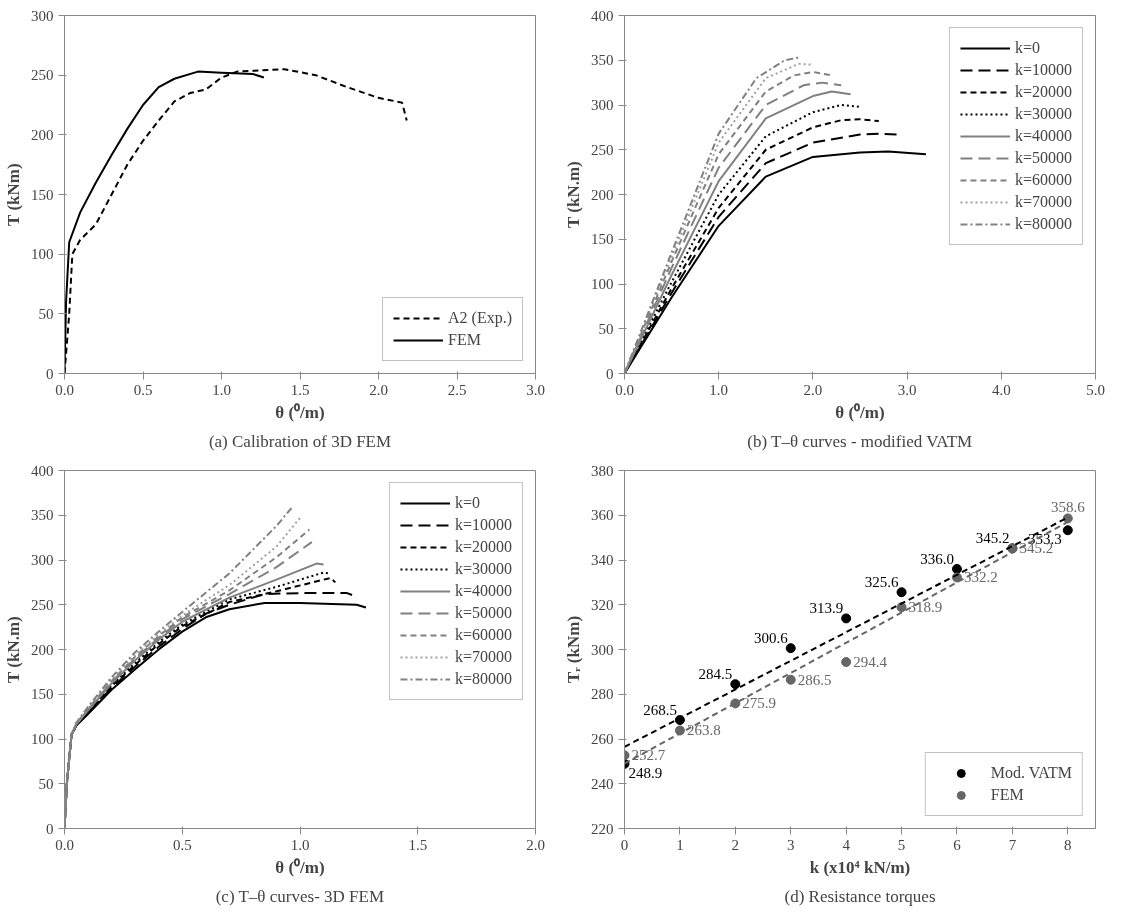 The image size is (1141, 923). Describe the element at coordinates (648, 755) in the screenshot. I see `data-label: 252.7` at that location.